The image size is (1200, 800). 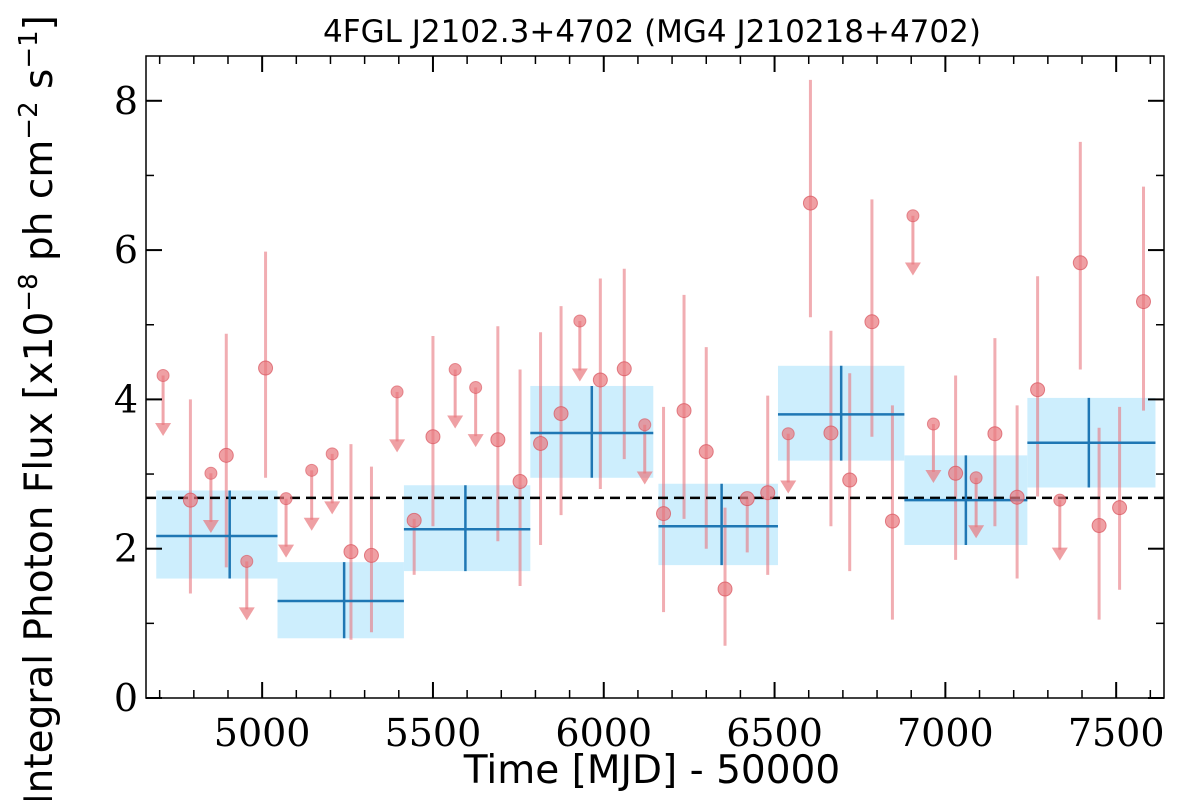 What do you see at coordinates (1116, 733) in the screenshot?
I see `x-tick-label: 7500` at bounding box center [1116, 733].